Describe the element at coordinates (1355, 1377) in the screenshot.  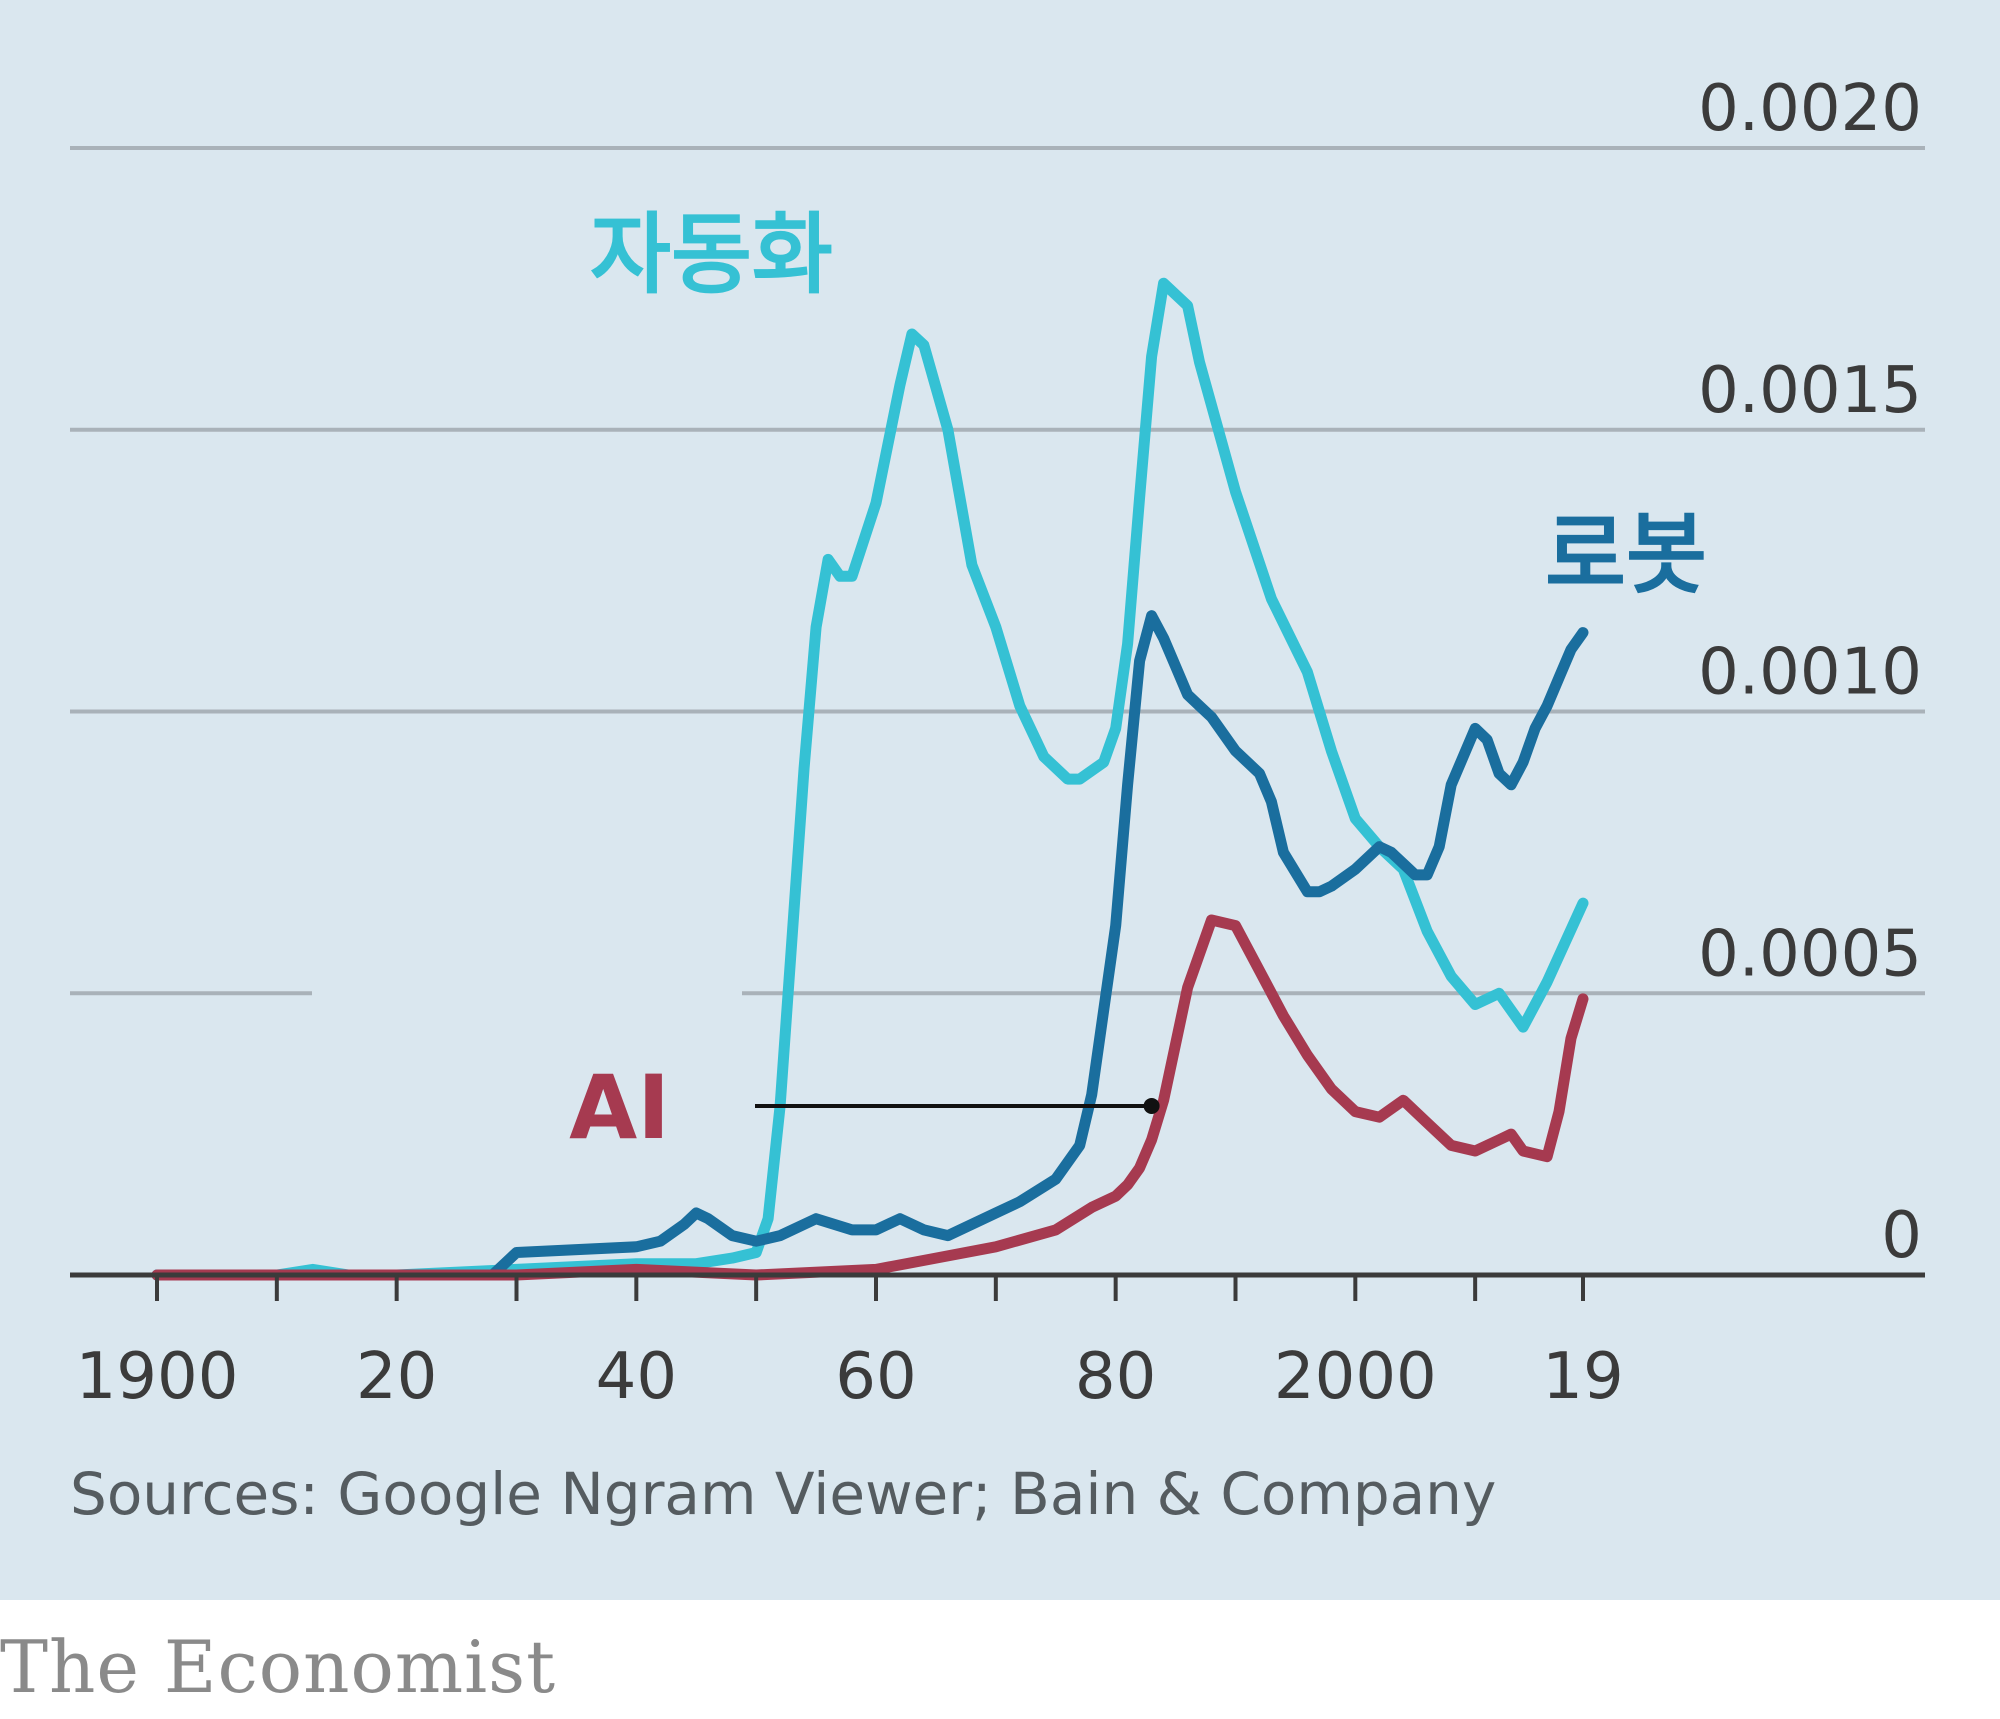
I see `x-tick-label: 2000` at that location.